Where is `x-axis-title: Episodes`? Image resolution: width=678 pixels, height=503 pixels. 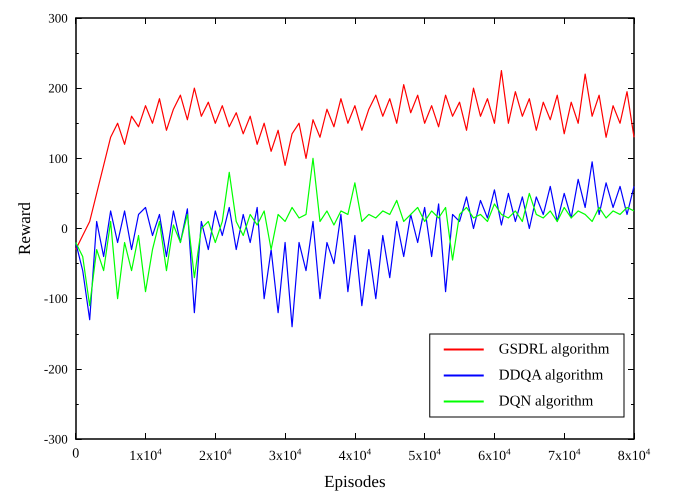 x-axis-title: Episodes is located at coordinates (355, 481).